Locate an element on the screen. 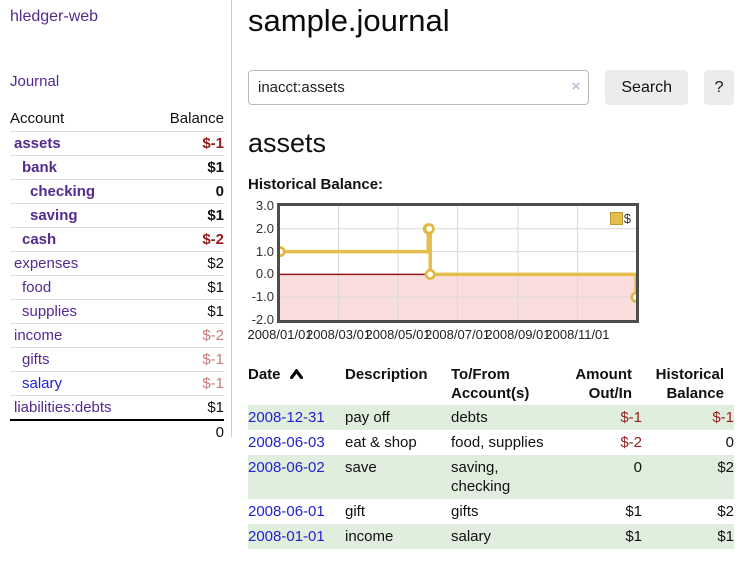 This screenshot has width=742, height=582. account-link: liabilities:debts is located at coordinates (63, 407).